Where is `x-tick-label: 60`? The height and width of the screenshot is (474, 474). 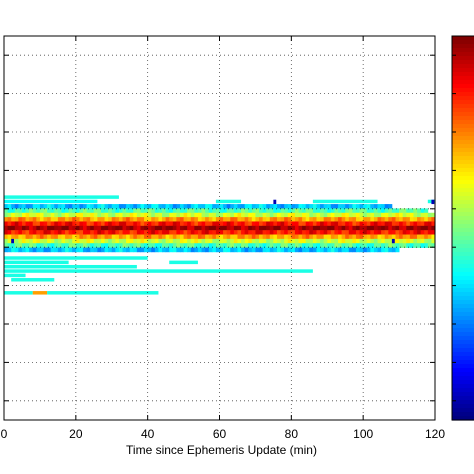 x-tick-label: 60 is located at coordinates (220, 434).